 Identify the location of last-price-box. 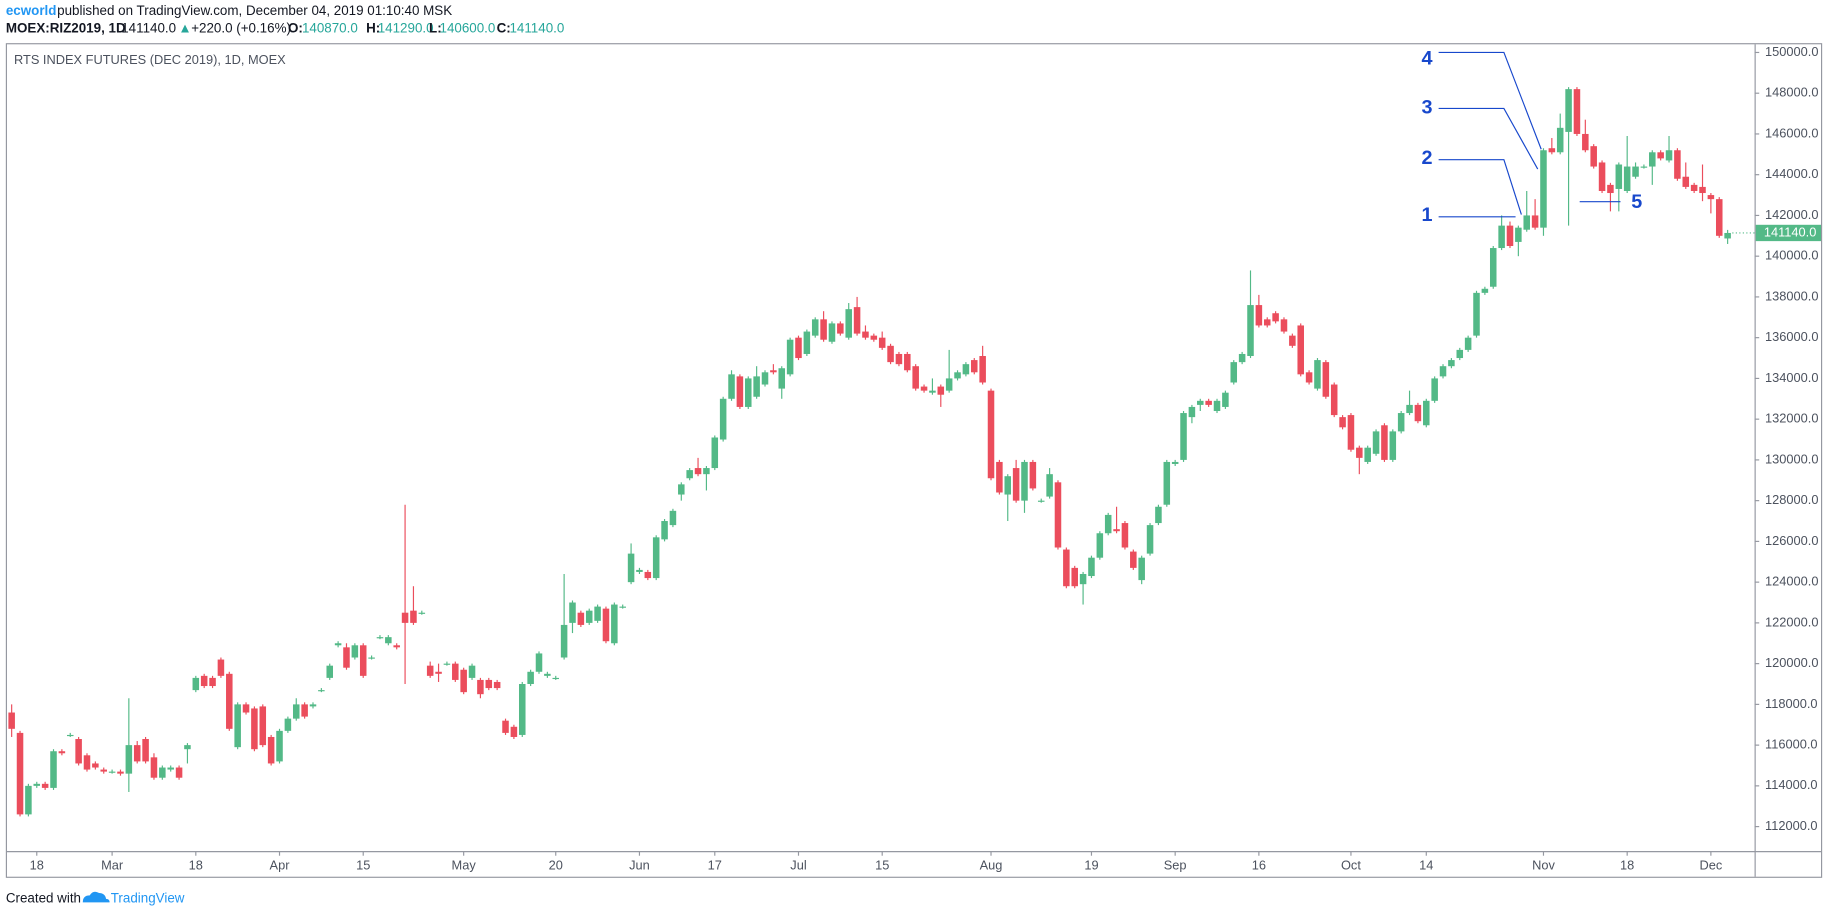
(1788, 233).